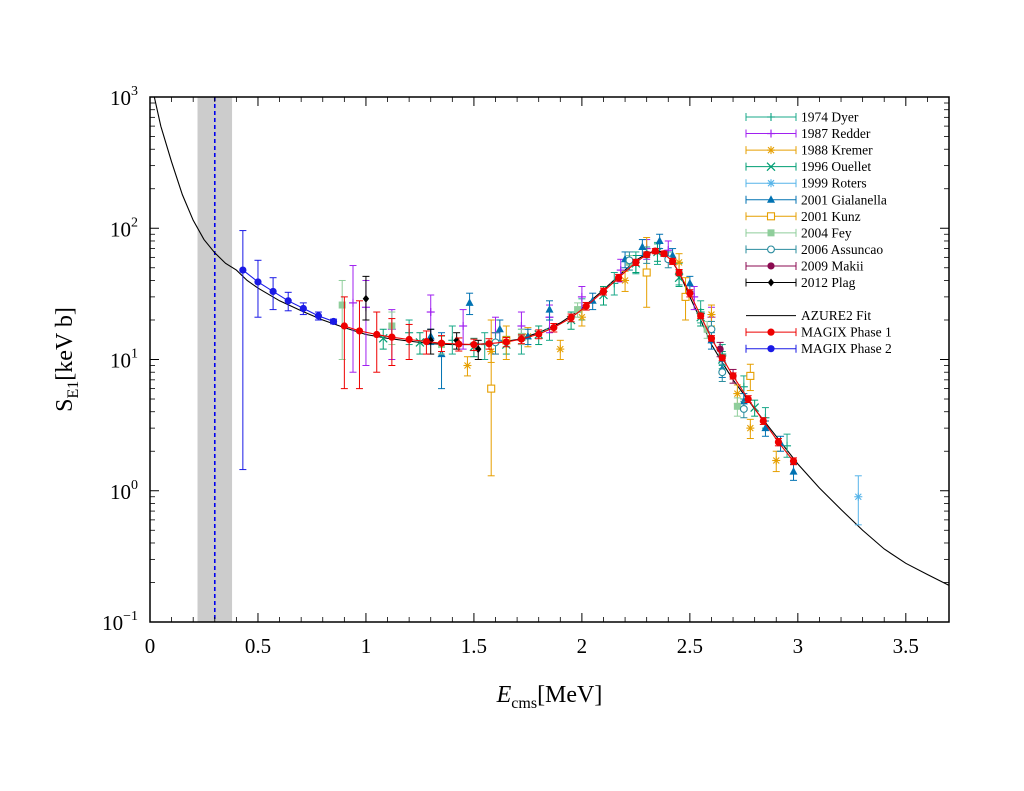  I want to click on series-magix-phase-1-point-13-shape, so click(554, 328).